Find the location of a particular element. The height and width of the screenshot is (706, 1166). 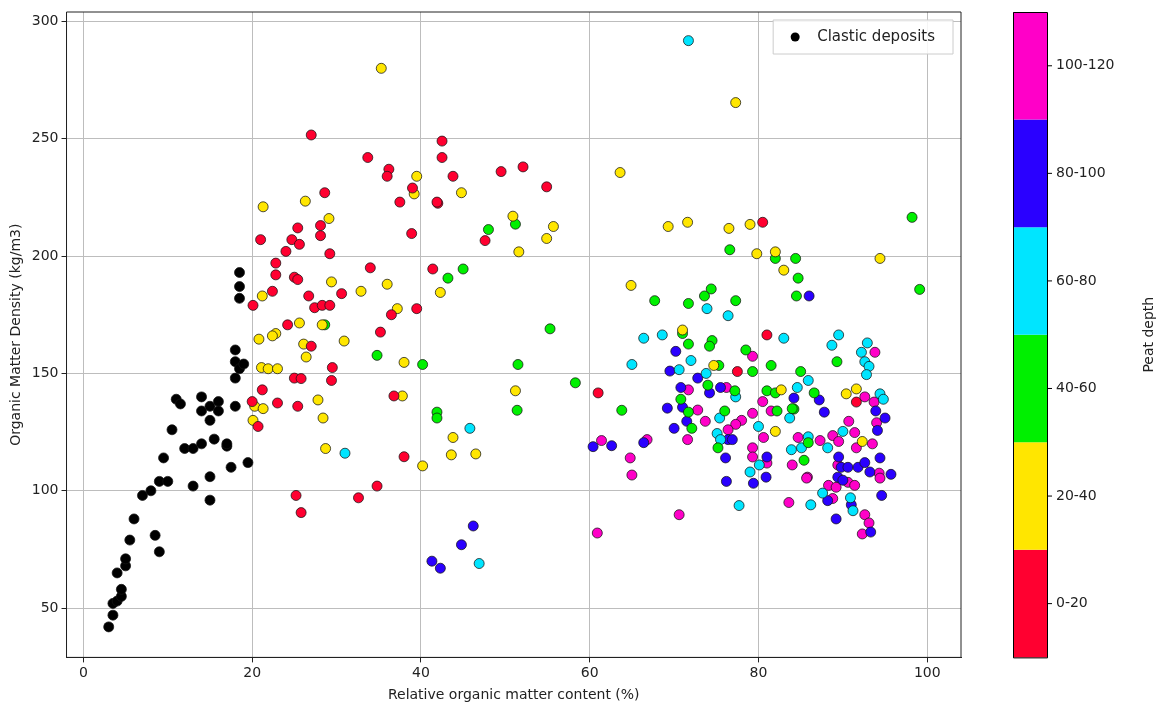

x-tick-label: 60 is located at coordinates (589, 672).